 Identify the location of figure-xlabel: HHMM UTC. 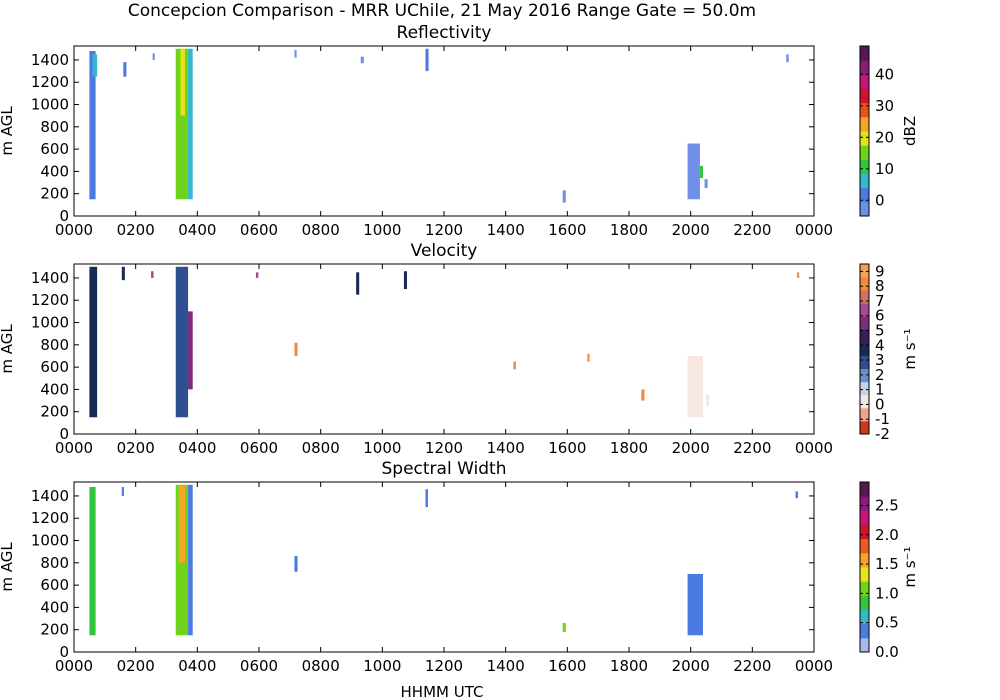
(442, 691).